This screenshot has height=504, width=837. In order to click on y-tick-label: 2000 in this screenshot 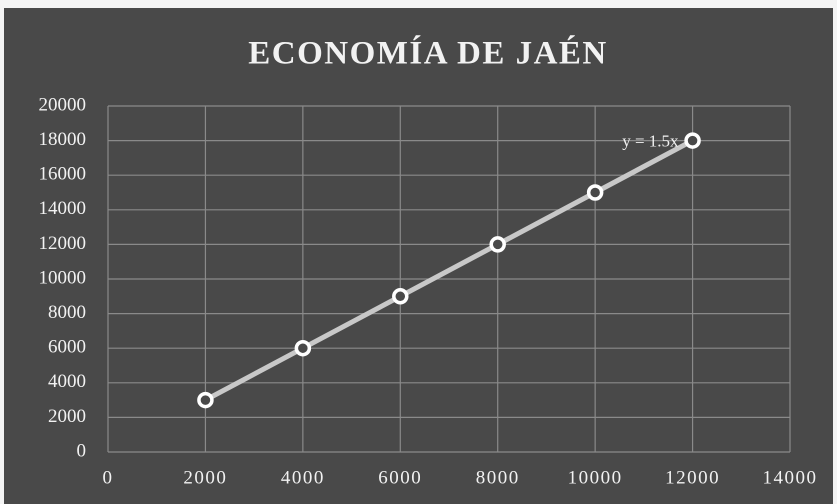, I will do `click(67, 416)`.